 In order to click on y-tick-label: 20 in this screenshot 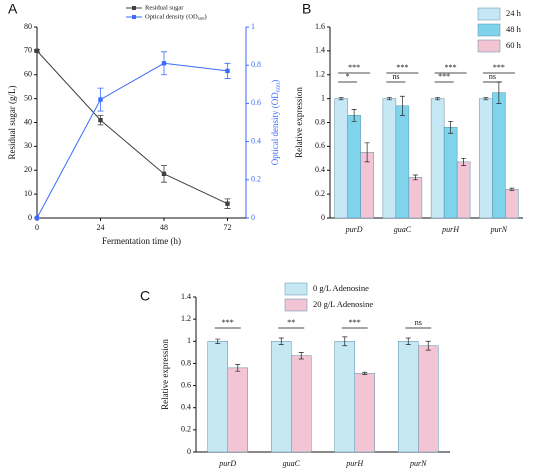, I will do `click(28, 169)`.